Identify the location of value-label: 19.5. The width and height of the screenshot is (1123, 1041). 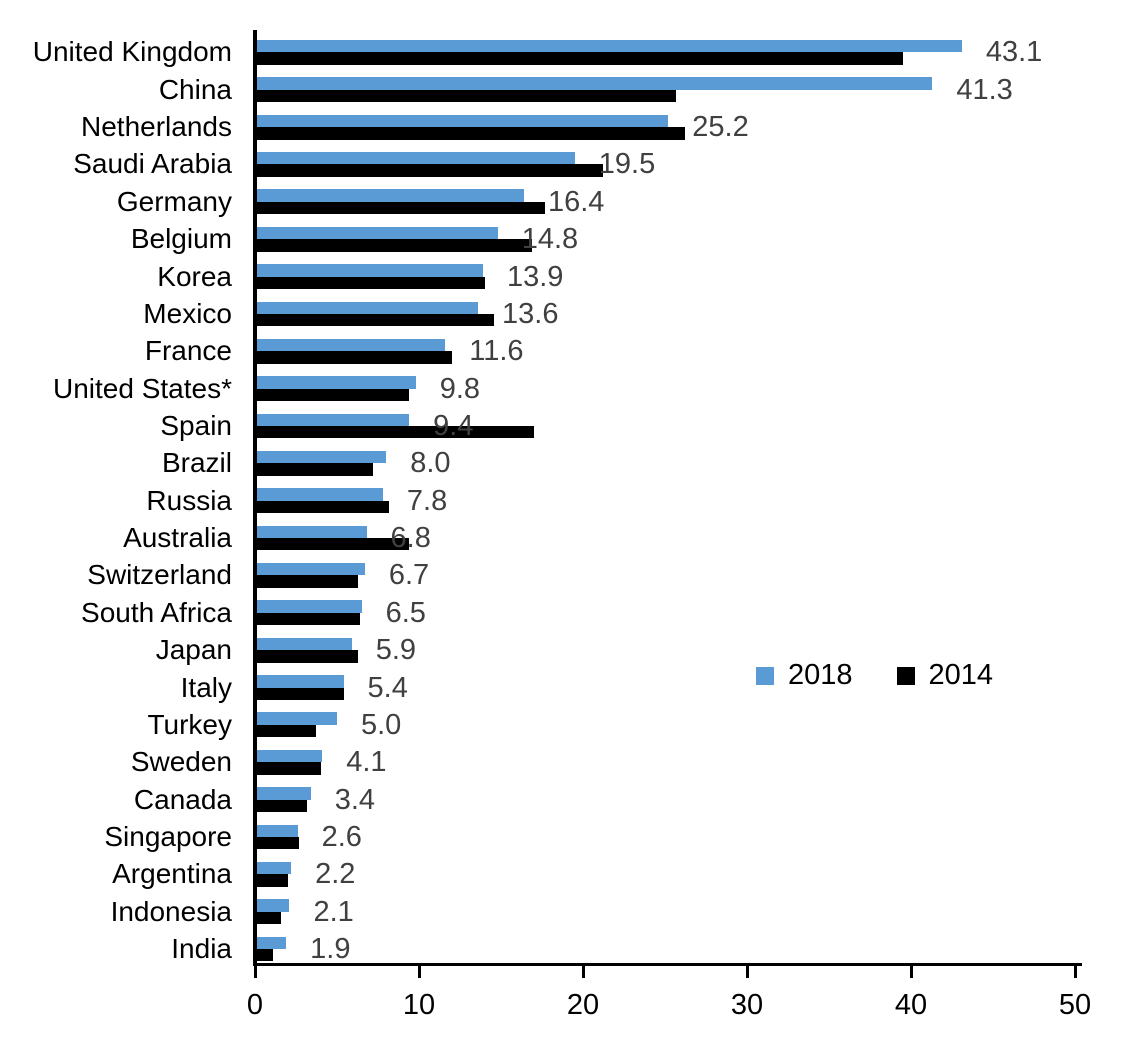
(627, 164).